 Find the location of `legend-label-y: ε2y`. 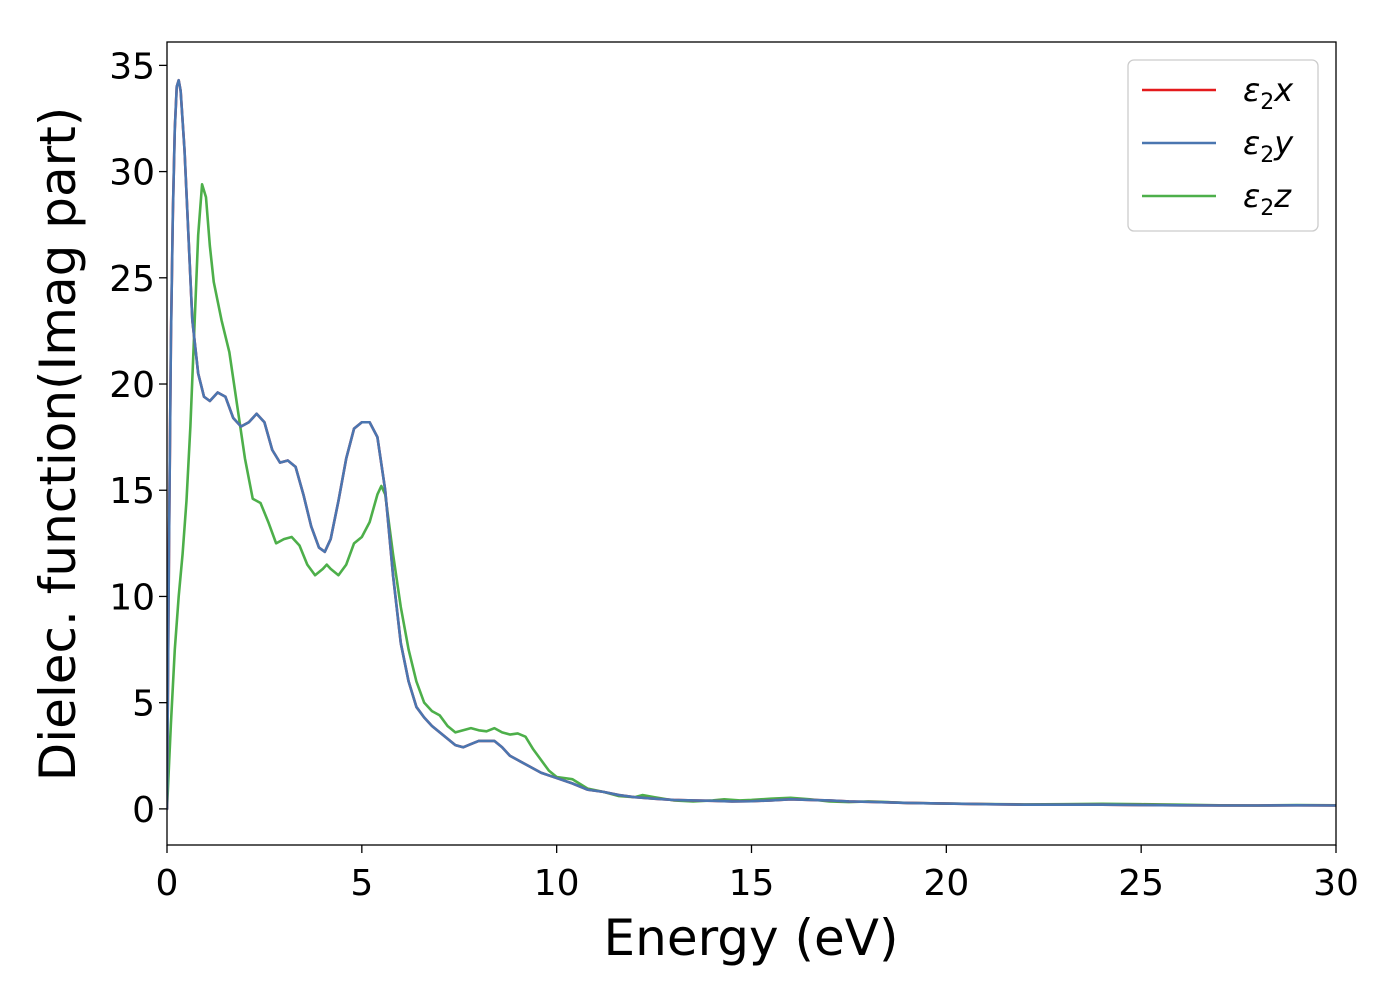

legend-label-y: ε2y is located at coordinates (1268, 146).